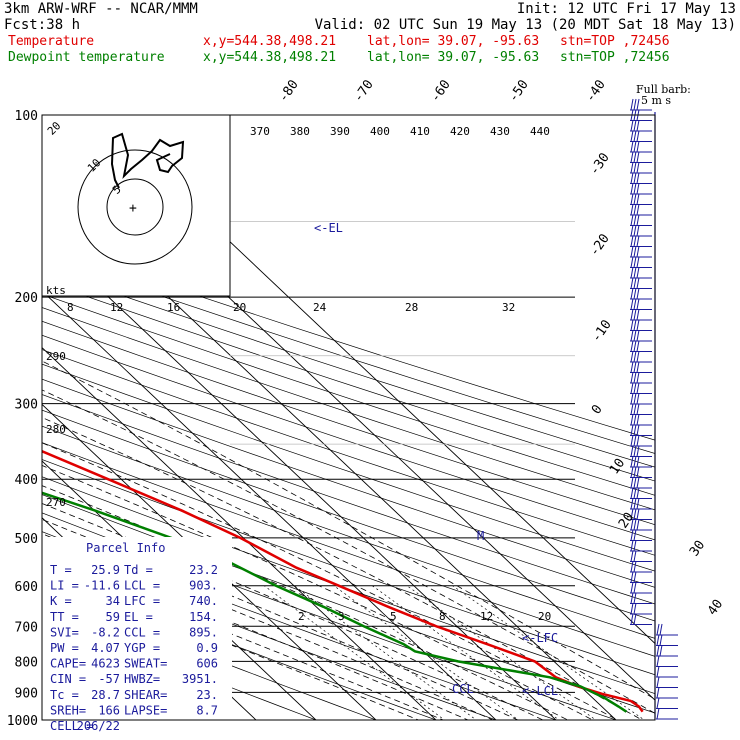  Describe the element at coordinates (301, 616) in the screenshot. I see `mixing-ratio-label: 2` at that location.